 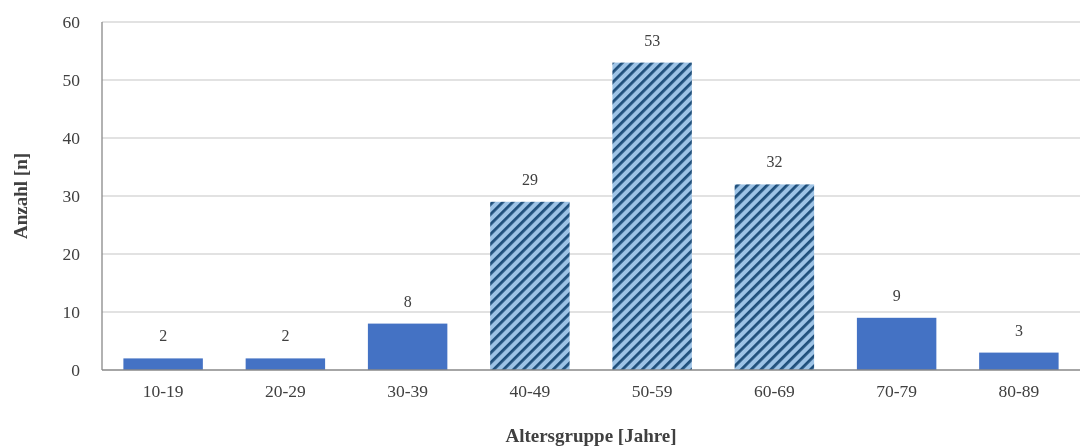 I want to click on data-label: 9, so click(x=896, y=295).